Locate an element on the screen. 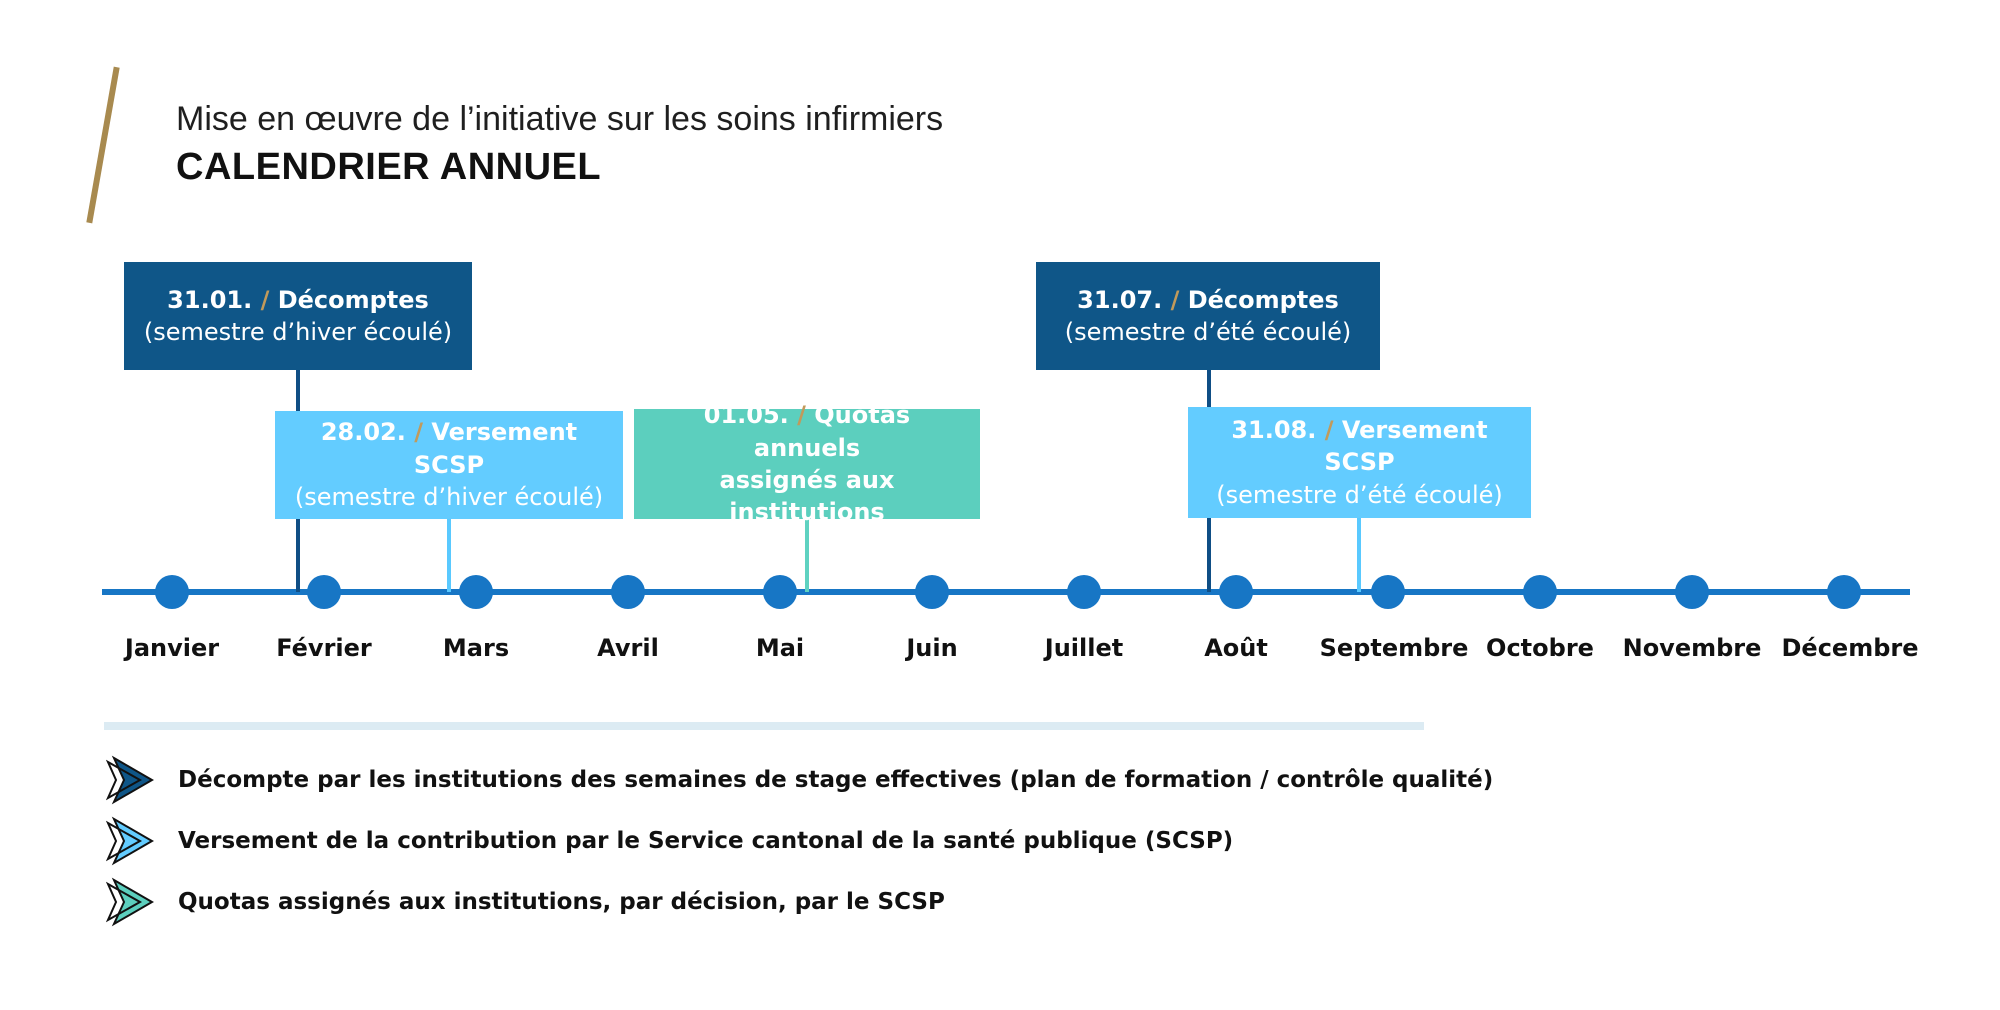 The width and height of the screenshot is (2000, 1010). event-0731-subtitle: (semestre d’été écoulé) is located at coordinates (1208, 332).